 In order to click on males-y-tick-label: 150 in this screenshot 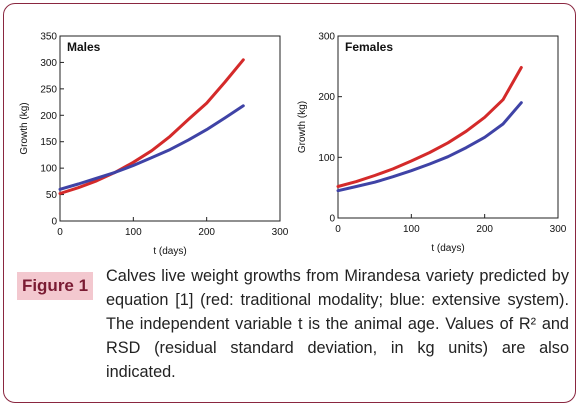, I will do `click(48, 142)`.